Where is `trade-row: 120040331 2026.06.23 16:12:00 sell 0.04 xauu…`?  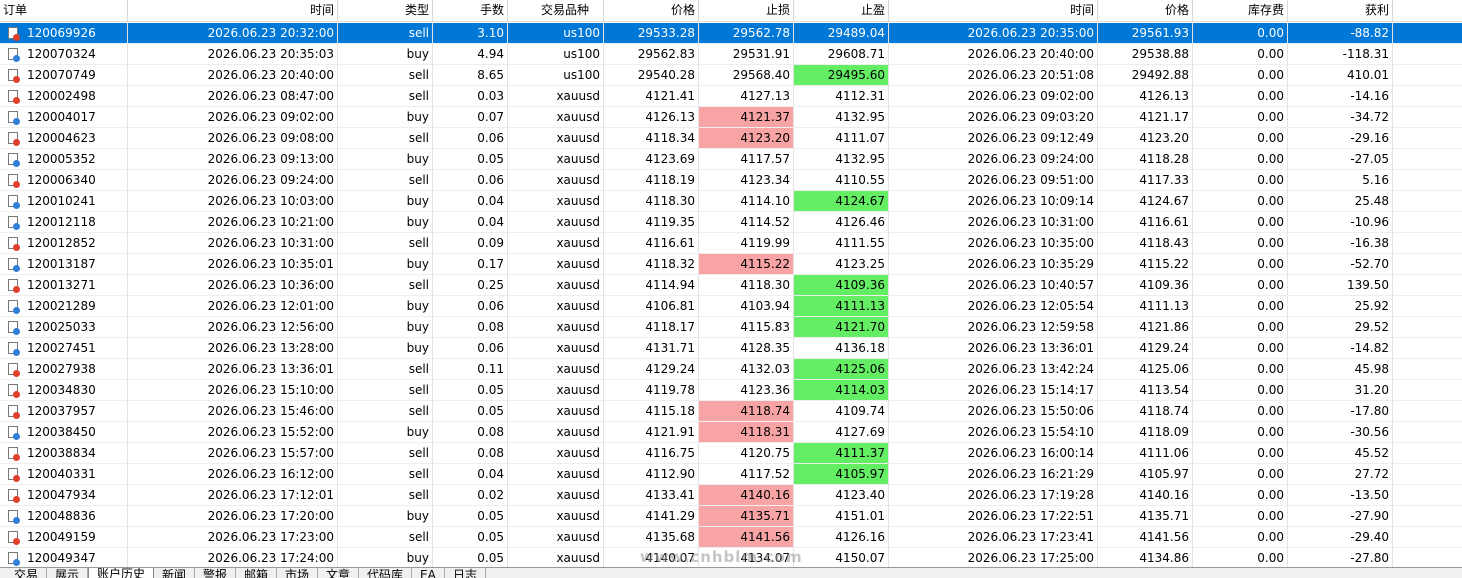 trade-row: 120040331 2026.06.23 16:12:00 sell 0.04 xauu… is located at coordinates (731, 474).